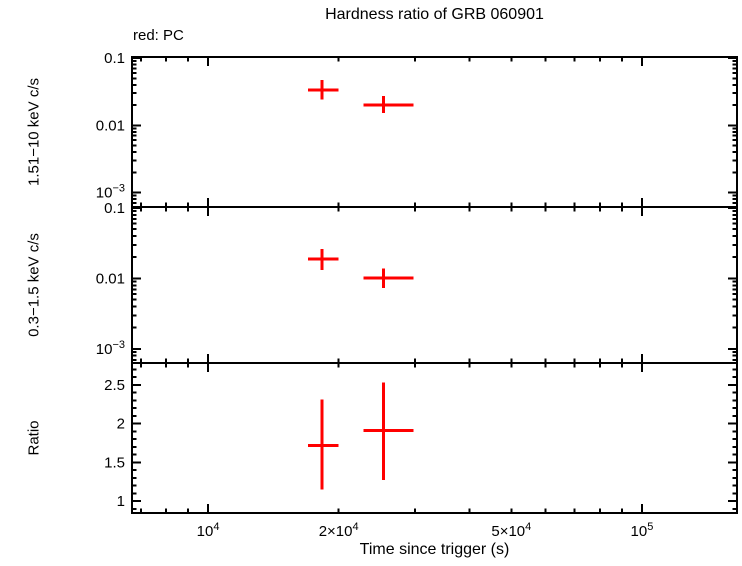  I want to click on x-tick-label: 2×10⁴, so click(339, 530).